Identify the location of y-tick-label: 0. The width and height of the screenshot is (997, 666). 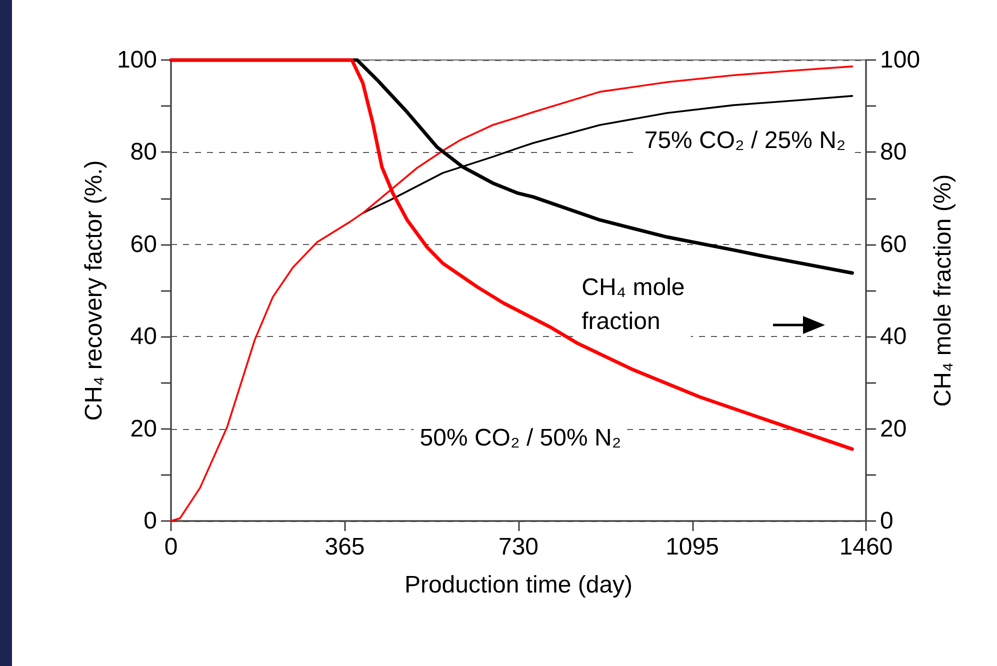
(150, 521).